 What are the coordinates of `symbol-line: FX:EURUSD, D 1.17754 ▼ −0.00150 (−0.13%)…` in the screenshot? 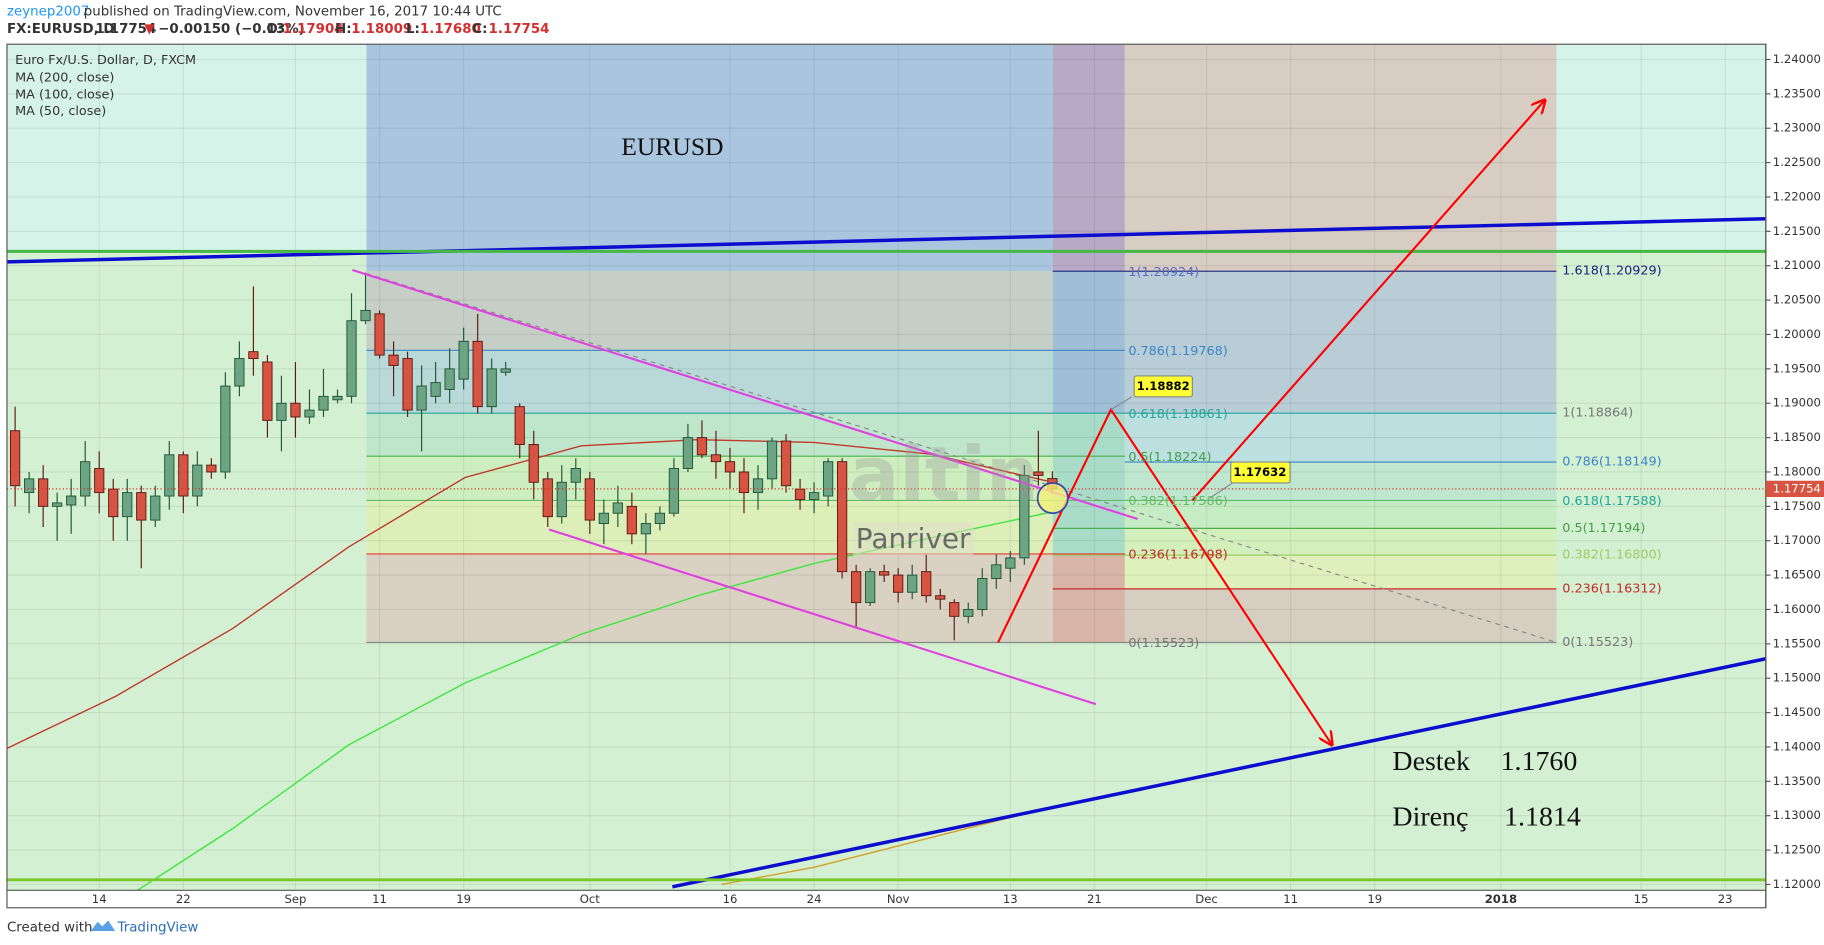 It's located at (278, 29).